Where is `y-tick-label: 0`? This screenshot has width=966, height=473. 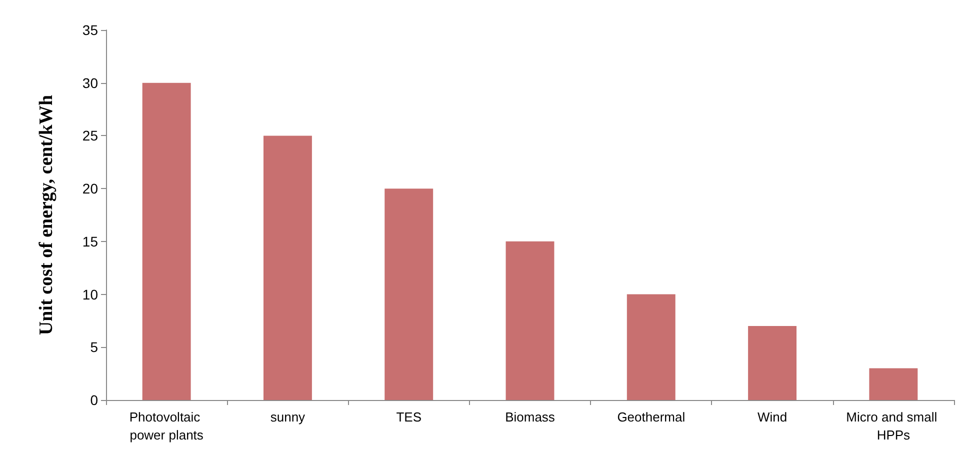
y-tick-label: 0 is located at coordinates (94, 400).